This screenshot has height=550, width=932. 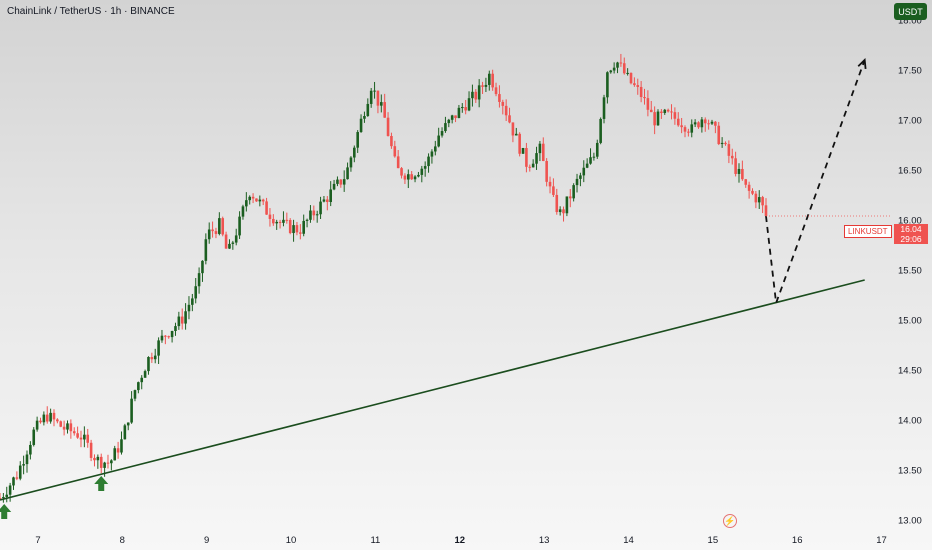 What do you see at coordinates (91, 11) in the screenshot?
I see `symbol-title: ChainLink / TetherUS · 1h · BINANCE` at bounding box center [91, 11].